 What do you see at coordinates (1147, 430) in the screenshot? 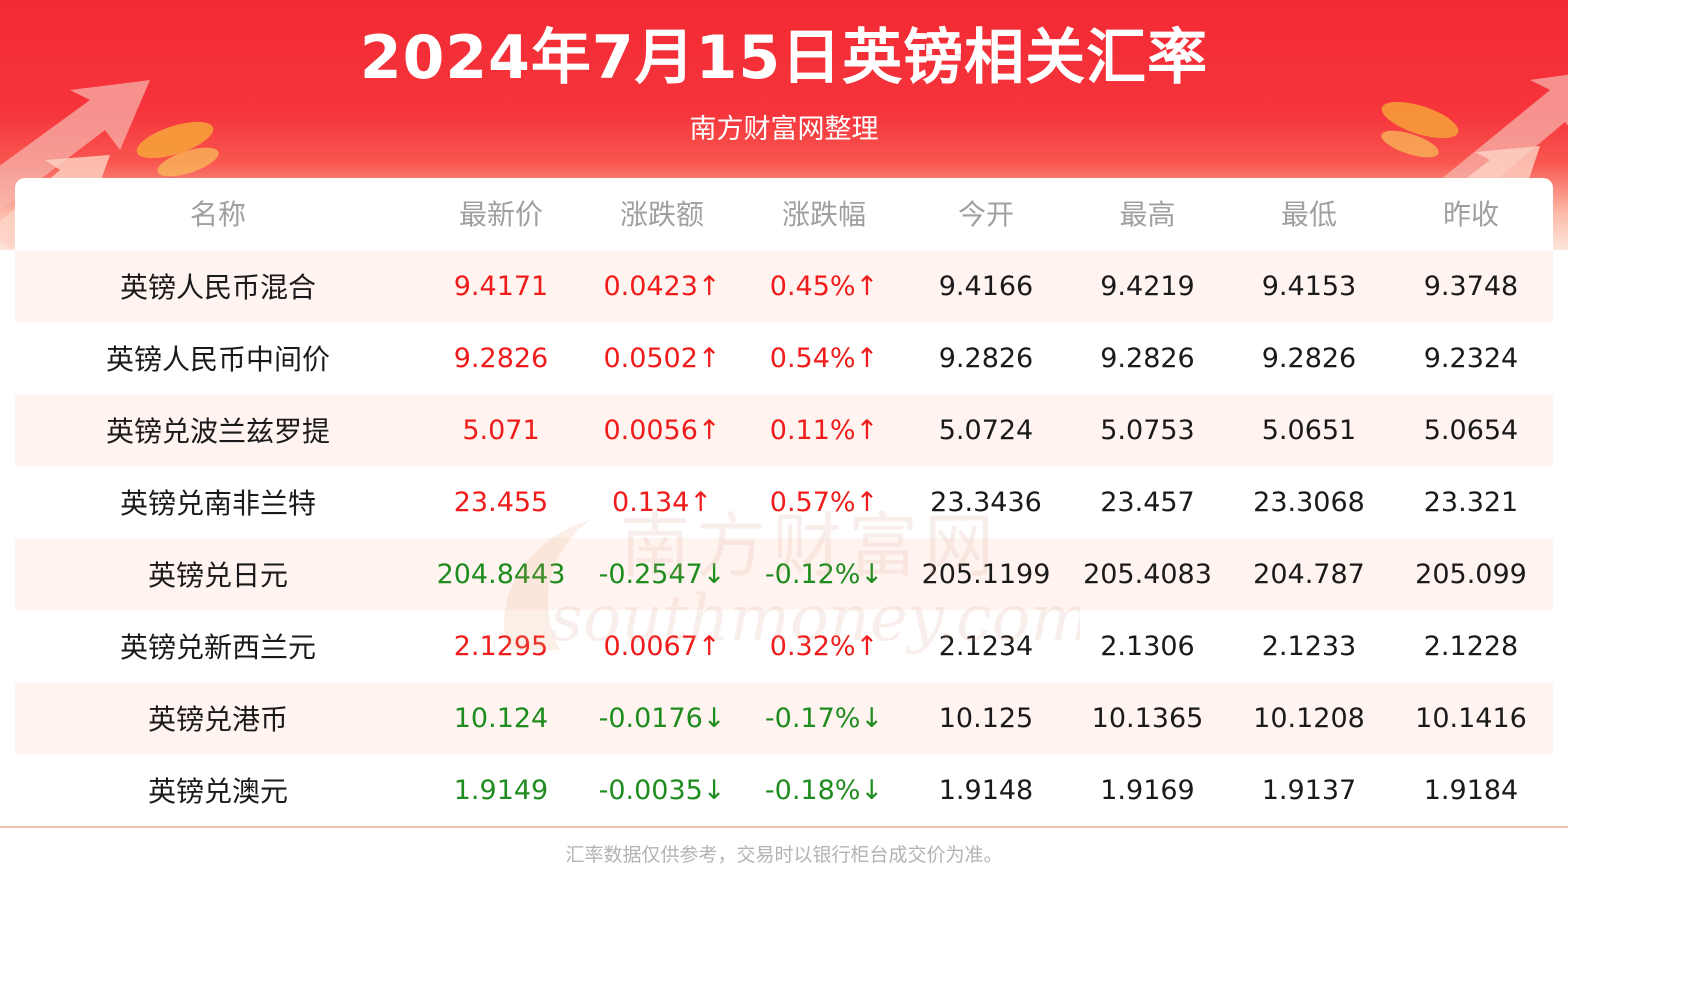
I see `row-high: 5.0753` at bounding box center [1147, 430].